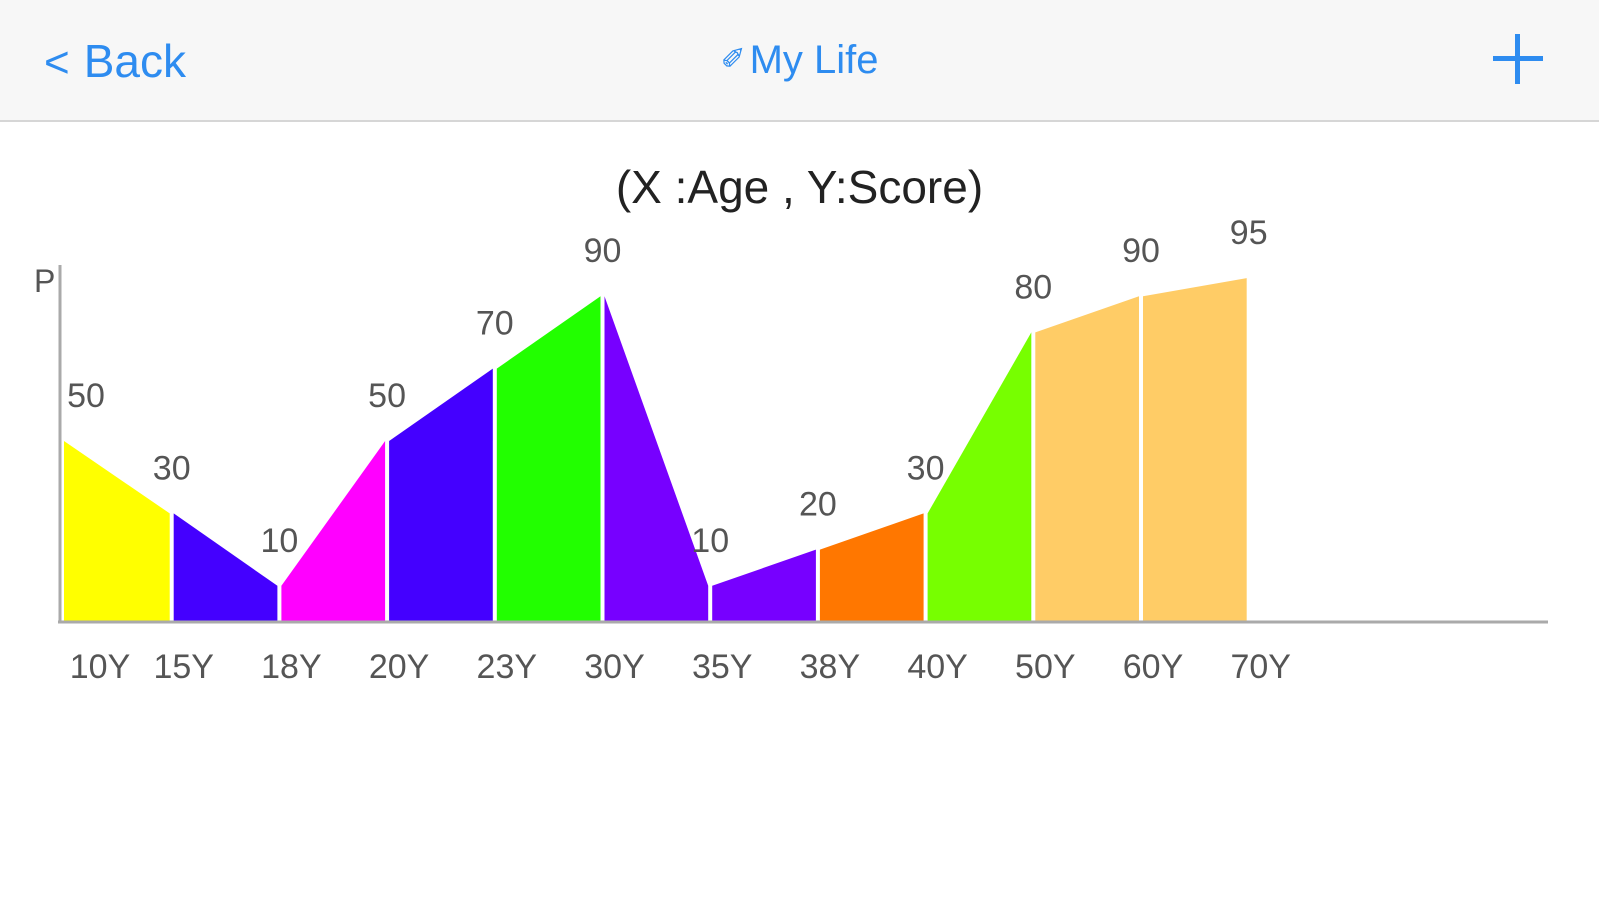 Image resolution: width=1599 pixels, height=900 pixels. What do you see at coordinates (183, 667) in the screenshot?
I see `x-tick-label: 15Y` at bounding box center [183, 667].